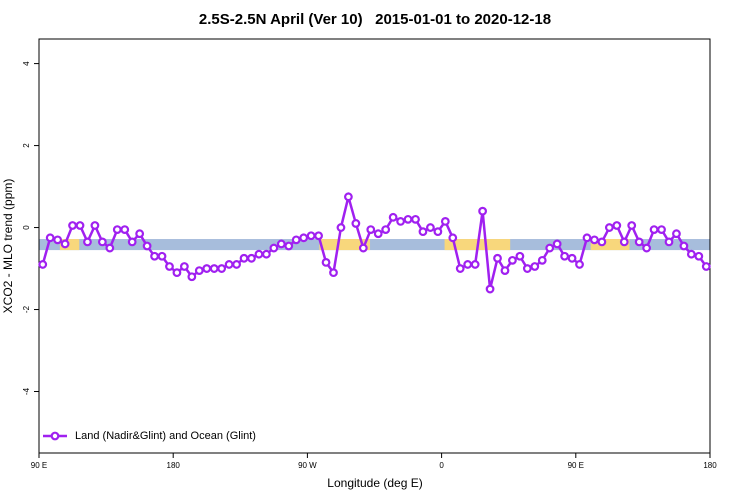 The width and height of the screenshot is (750, 500). What do you see at coordinates (307, 465) in the screenshot?
I see `x-tick-label: 90 W` at bounding box center [307, 465].